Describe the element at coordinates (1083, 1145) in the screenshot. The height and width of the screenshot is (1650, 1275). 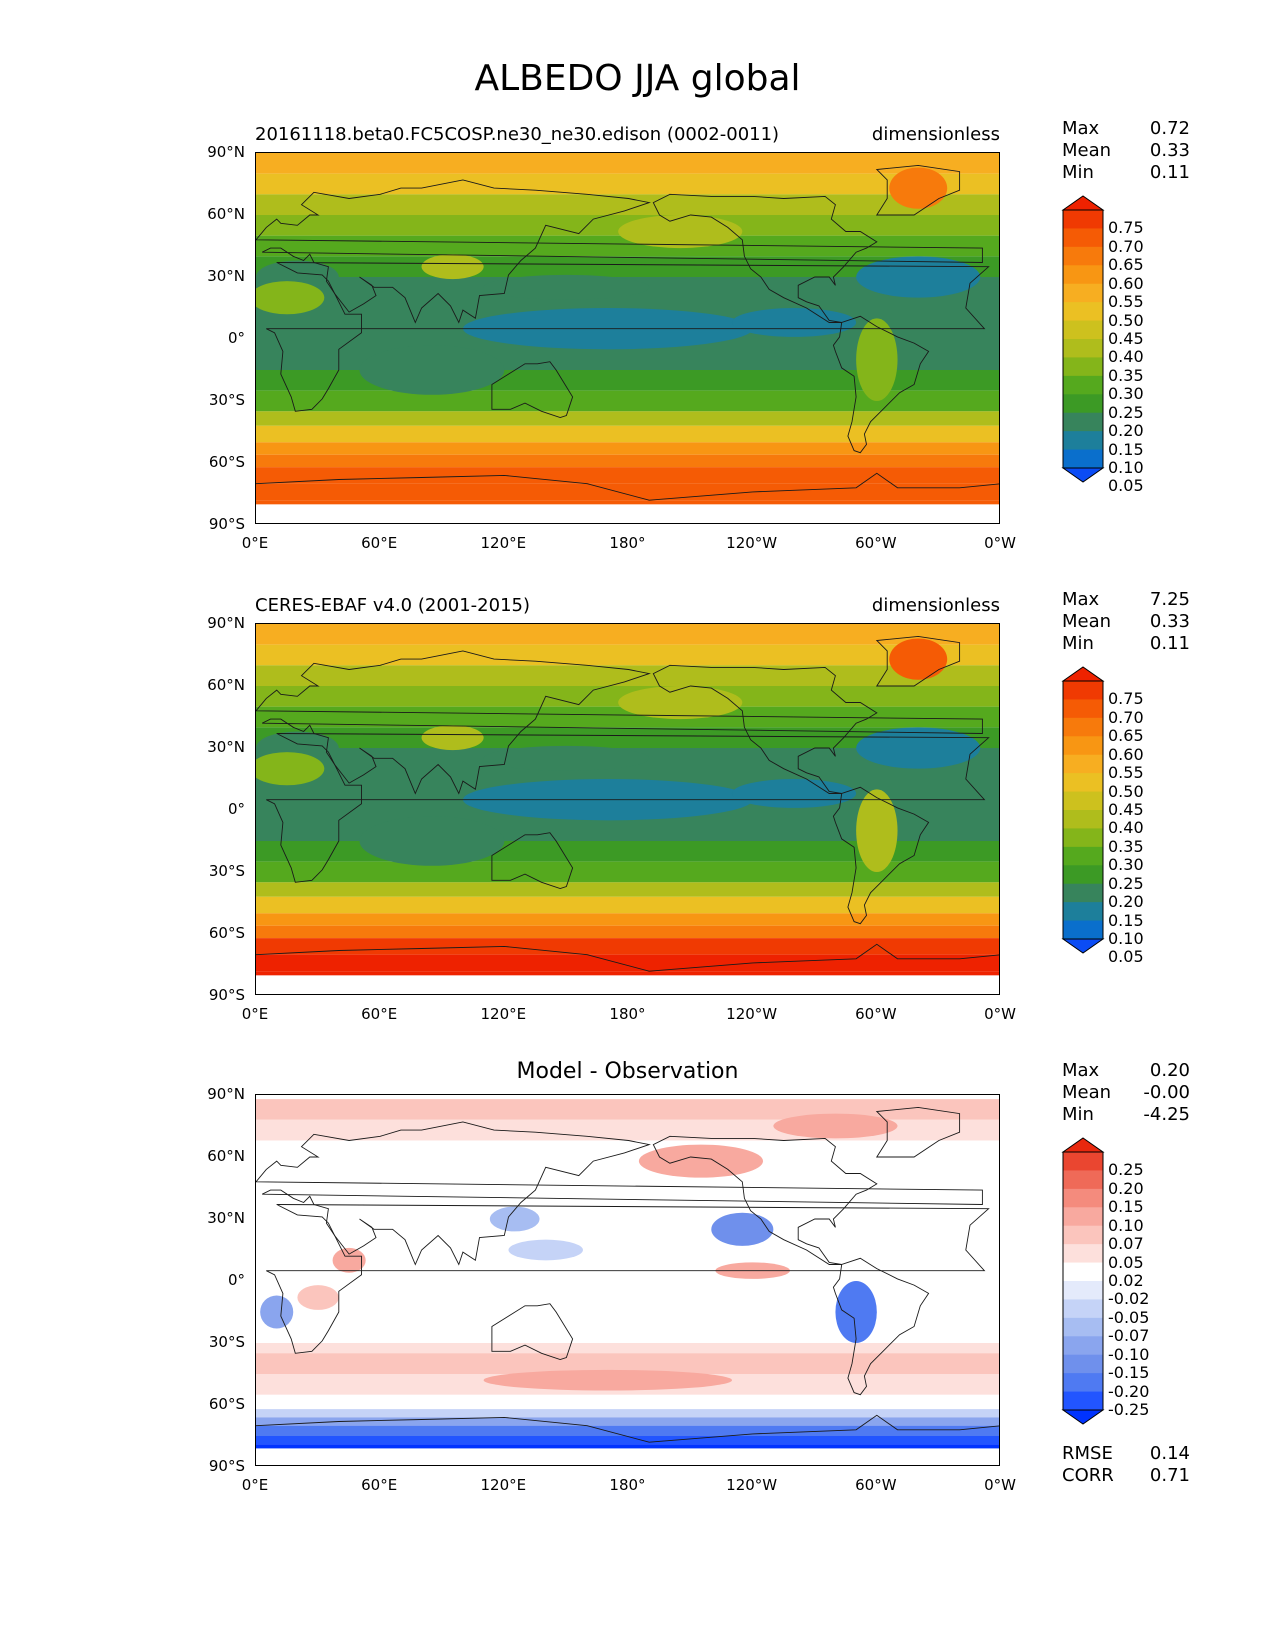
I see `colorbar-extend-top` at that location.